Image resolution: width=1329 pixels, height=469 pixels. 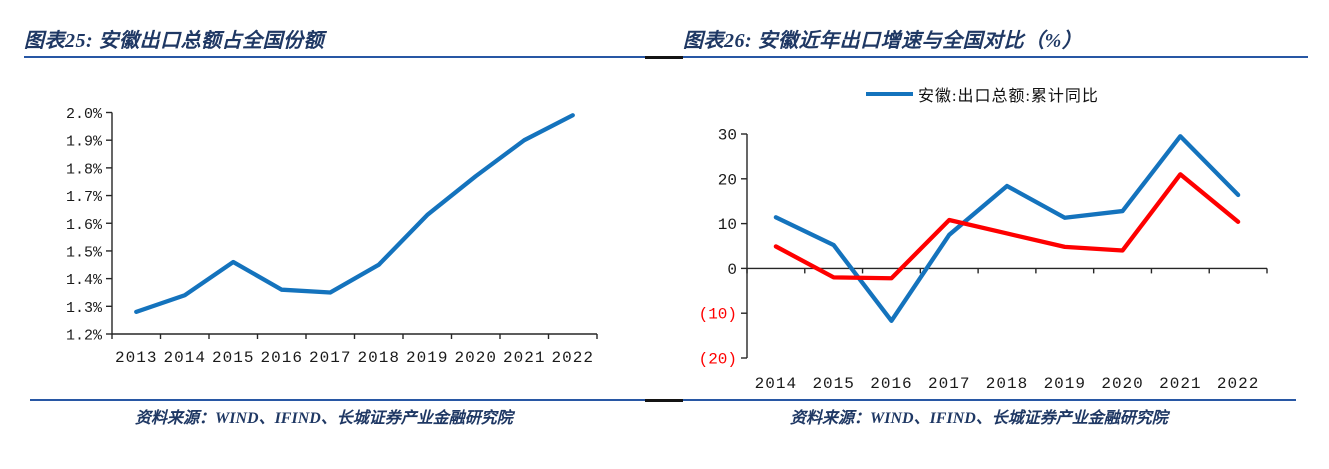 I want to click on y-tick-label: 10, so click(x=727, y=225).